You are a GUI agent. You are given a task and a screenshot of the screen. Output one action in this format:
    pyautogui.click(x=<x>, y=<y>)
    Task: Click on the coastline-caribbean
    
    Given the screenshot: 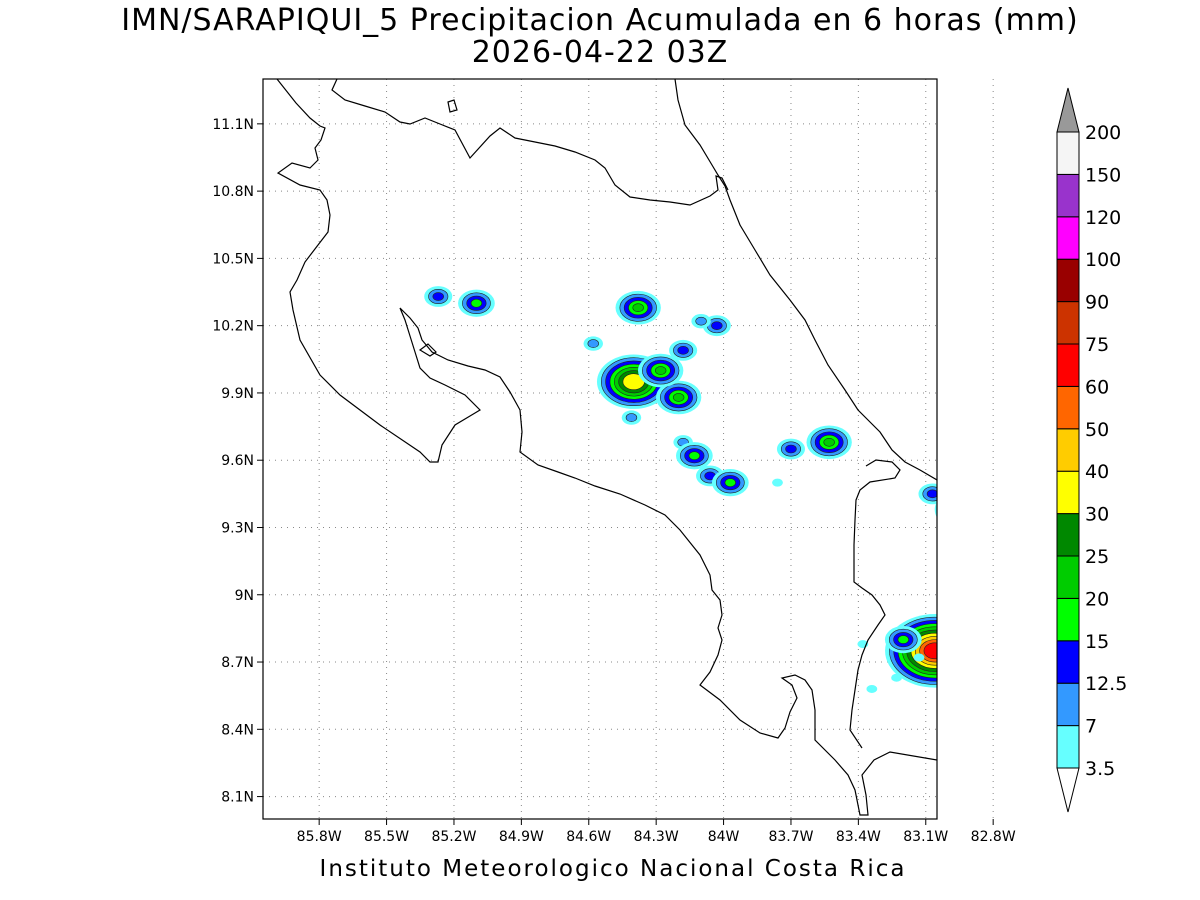 What is the action you would take?
    pyautogui.click(x=805, y=280)
    